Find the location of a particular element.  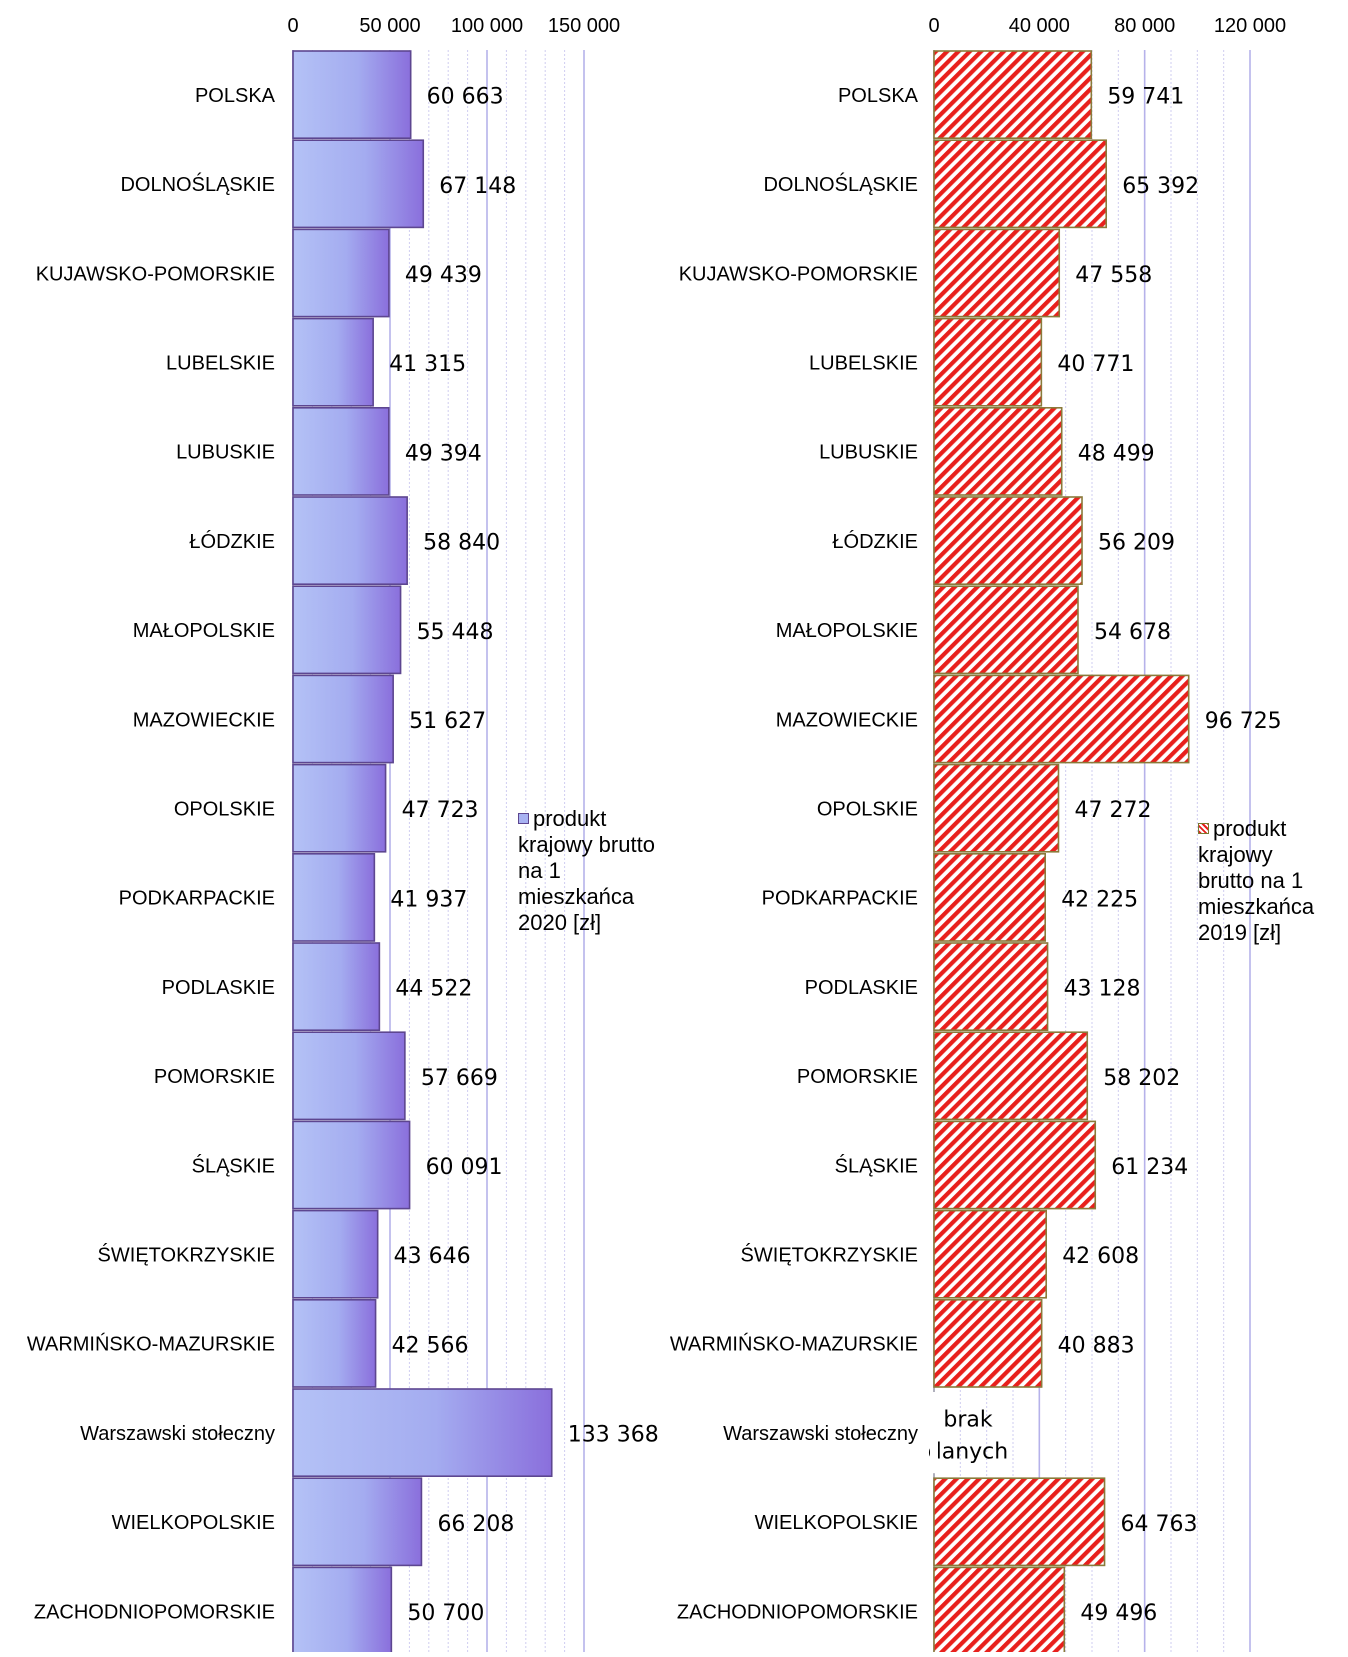

bar-2020-warminsko-mazurskie is located at coordinates (334, 1343).